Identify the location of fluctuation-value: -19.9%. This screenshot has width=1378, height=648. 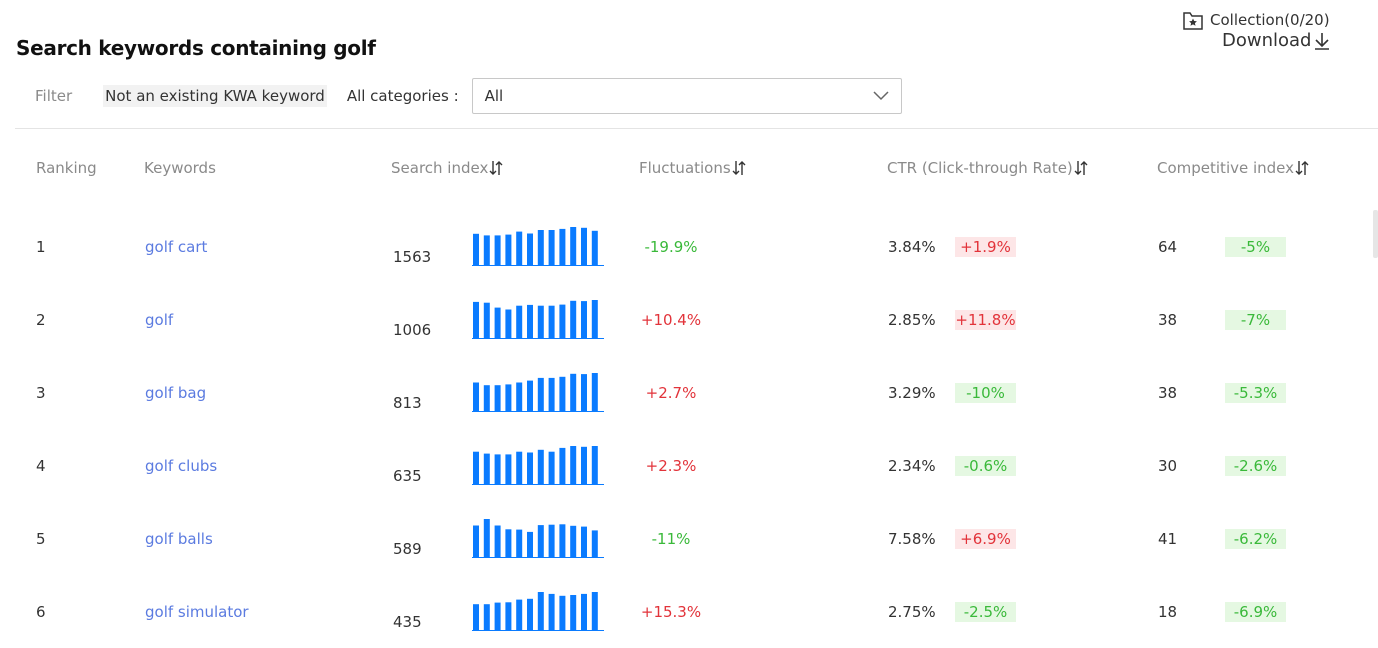
(671, 247).